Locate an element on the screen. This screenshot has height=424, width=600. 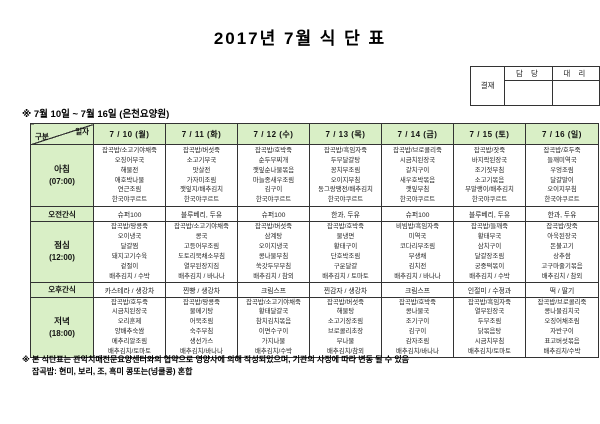
day-header-mon: 7 / 10 (월) is located at coordinates (129, 134).